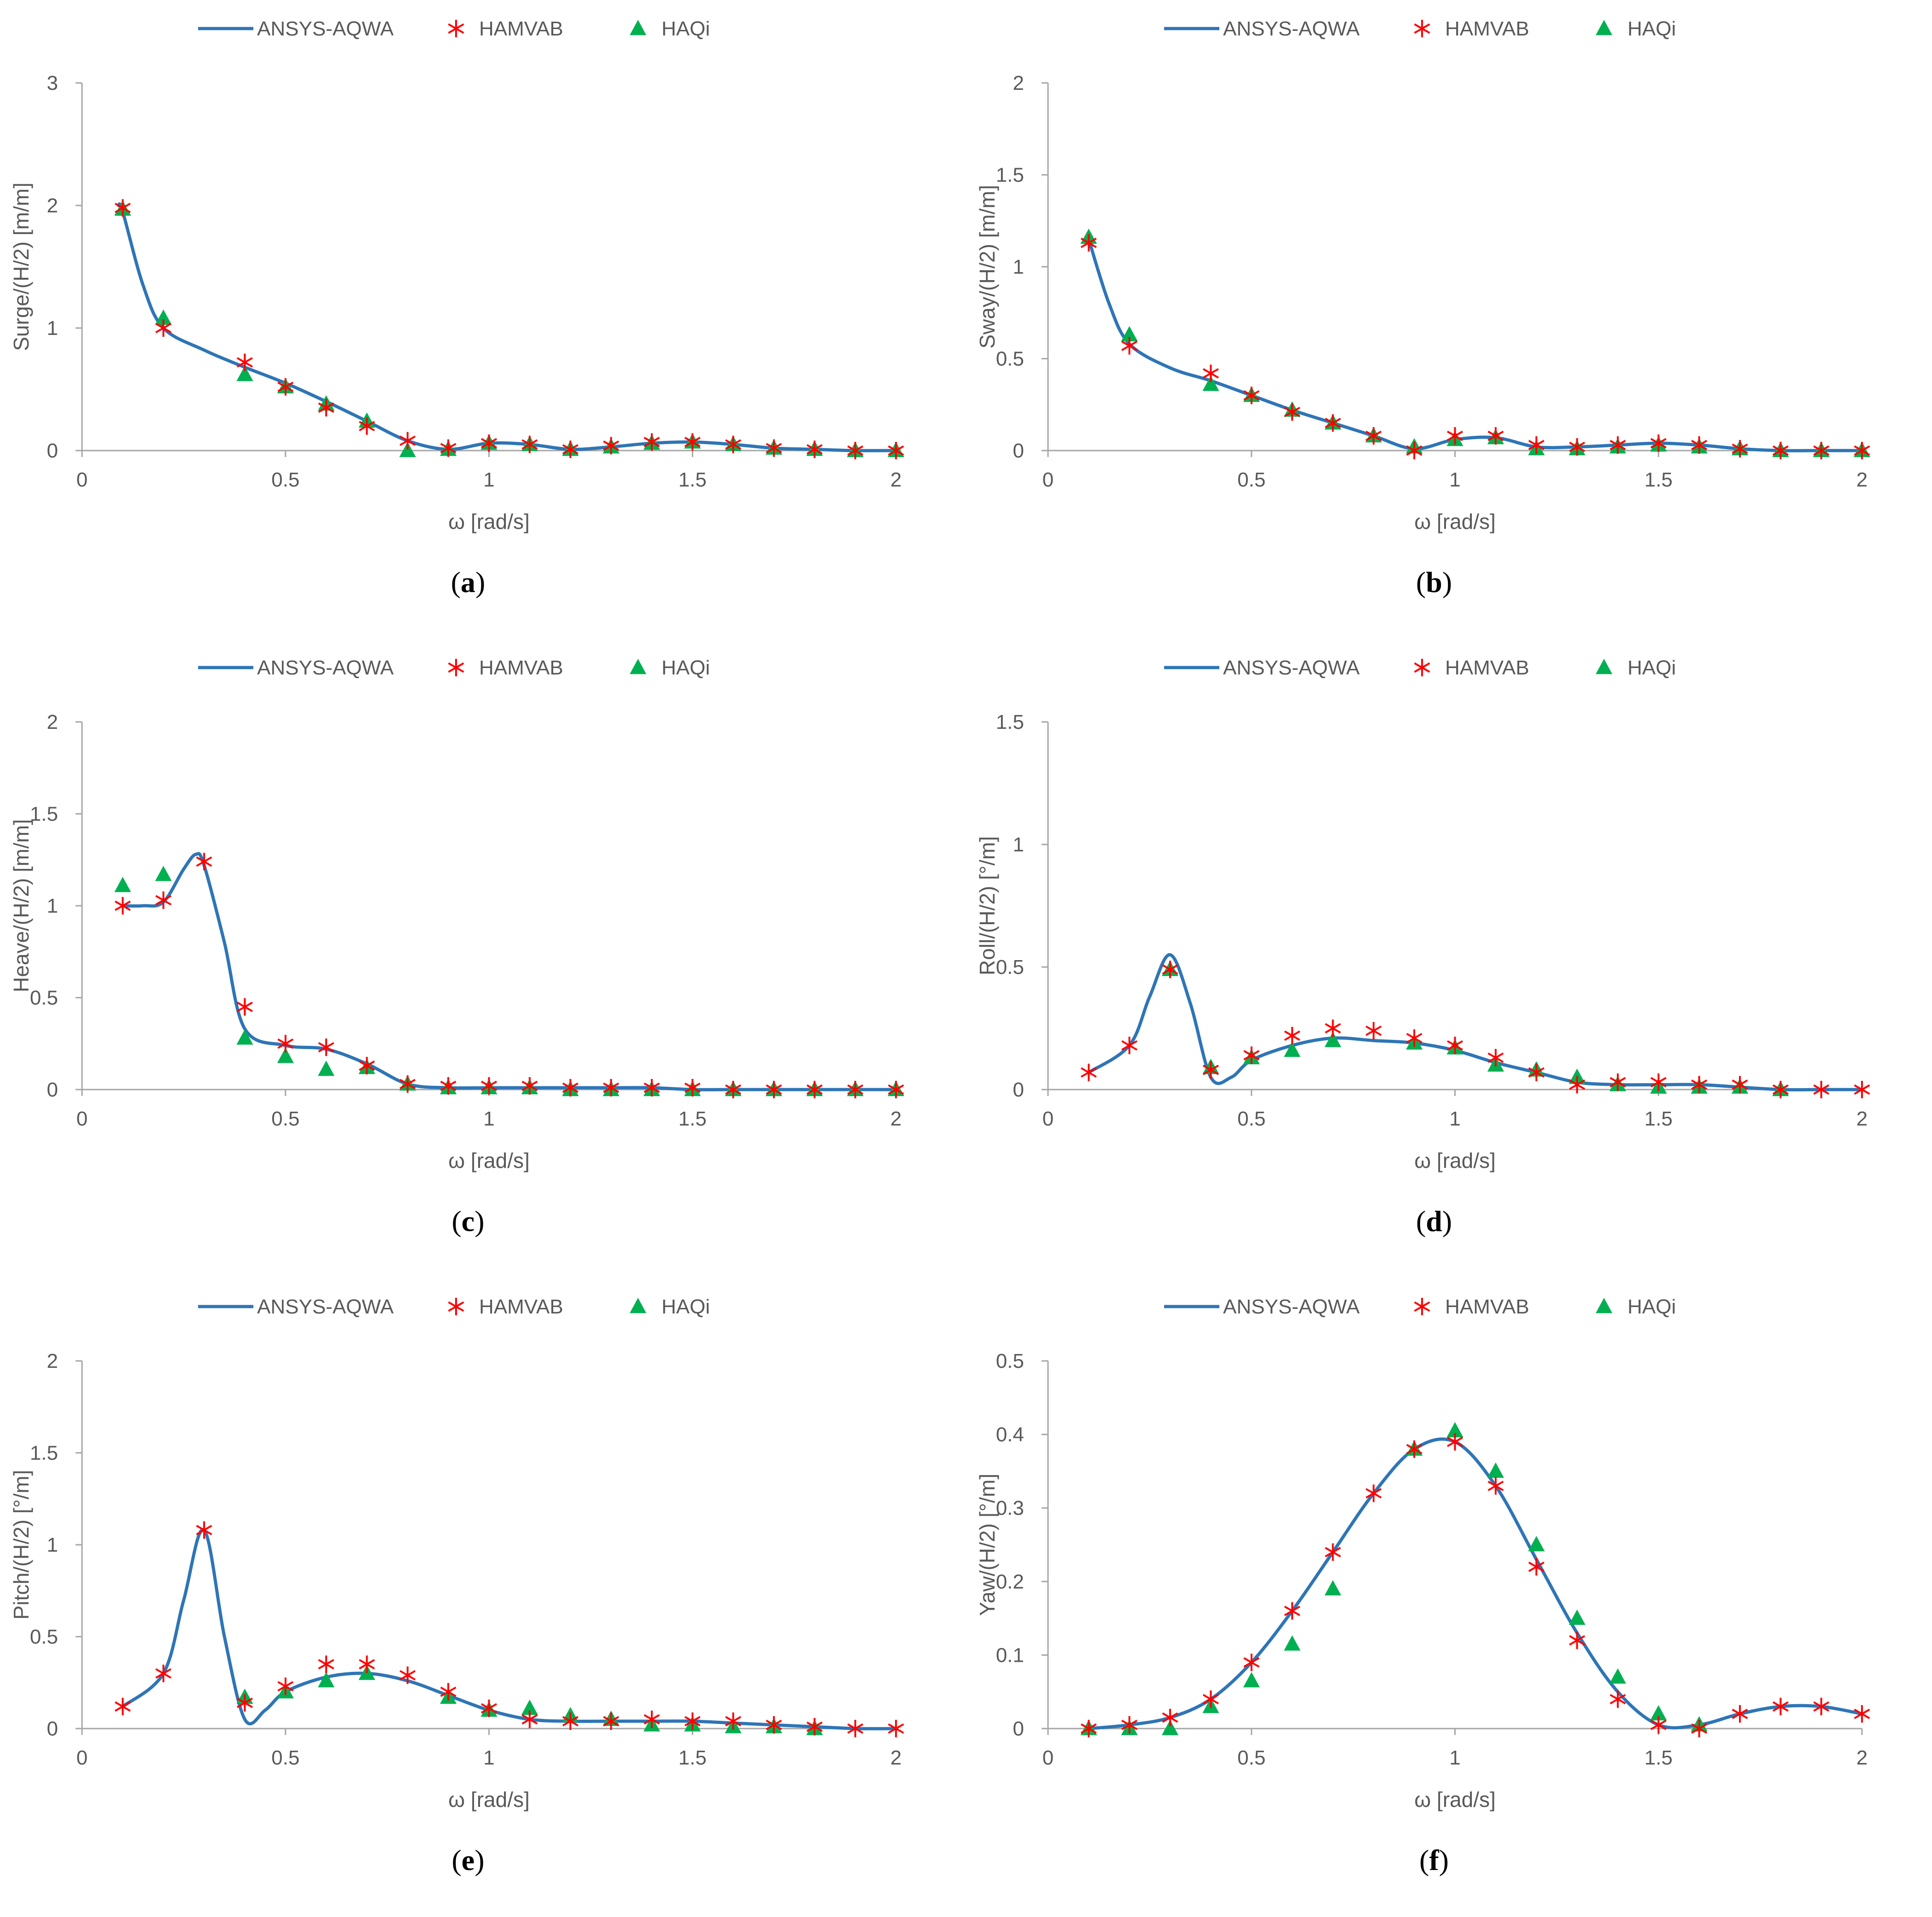 Image resolution: width=1932 pixels, height=1917 pixels. What do you see at coordinates (1862, 1119) in the screenshot?
I see `x-tick-label: 2` at bounding box center [1862, 1119].